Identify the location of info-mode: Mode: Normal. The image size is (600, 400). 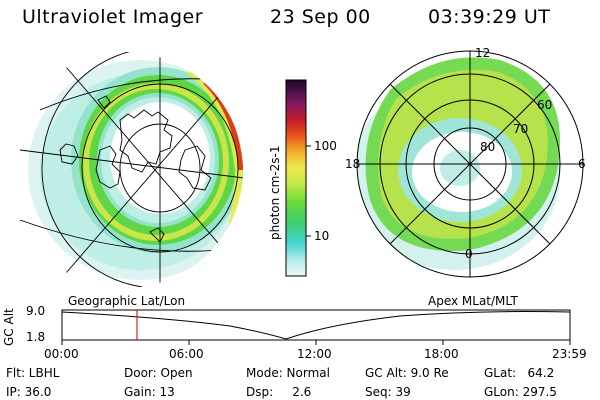
(288, 373).